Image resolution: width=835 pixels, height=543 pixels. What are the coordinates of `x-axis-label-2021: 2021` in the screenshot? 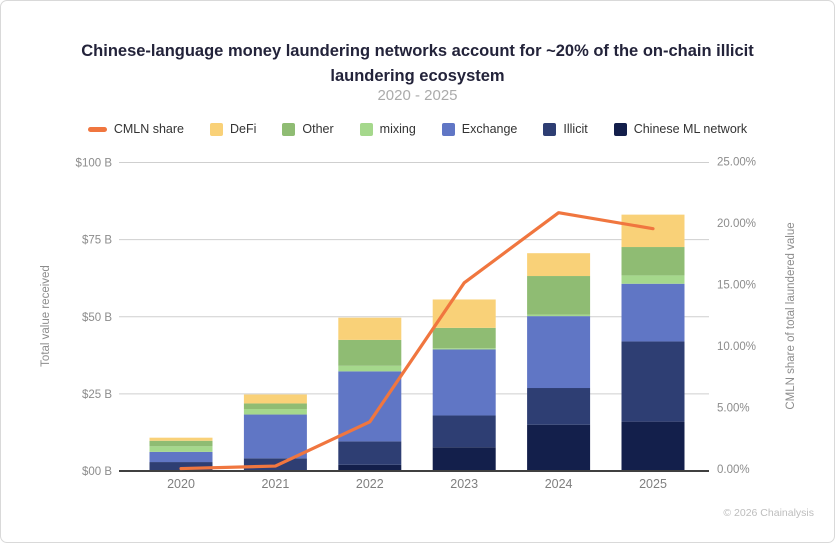 It's located at (275, 484).